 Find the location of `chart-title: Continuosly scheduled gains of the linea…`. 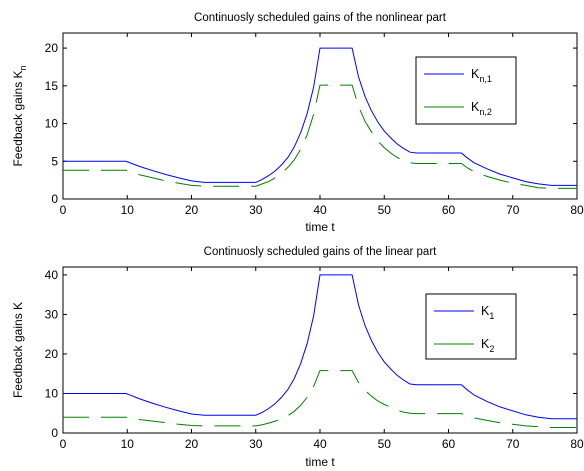

chart-title: Continuosly scheduled gains of the linea… is located at coordinates (321, 252).